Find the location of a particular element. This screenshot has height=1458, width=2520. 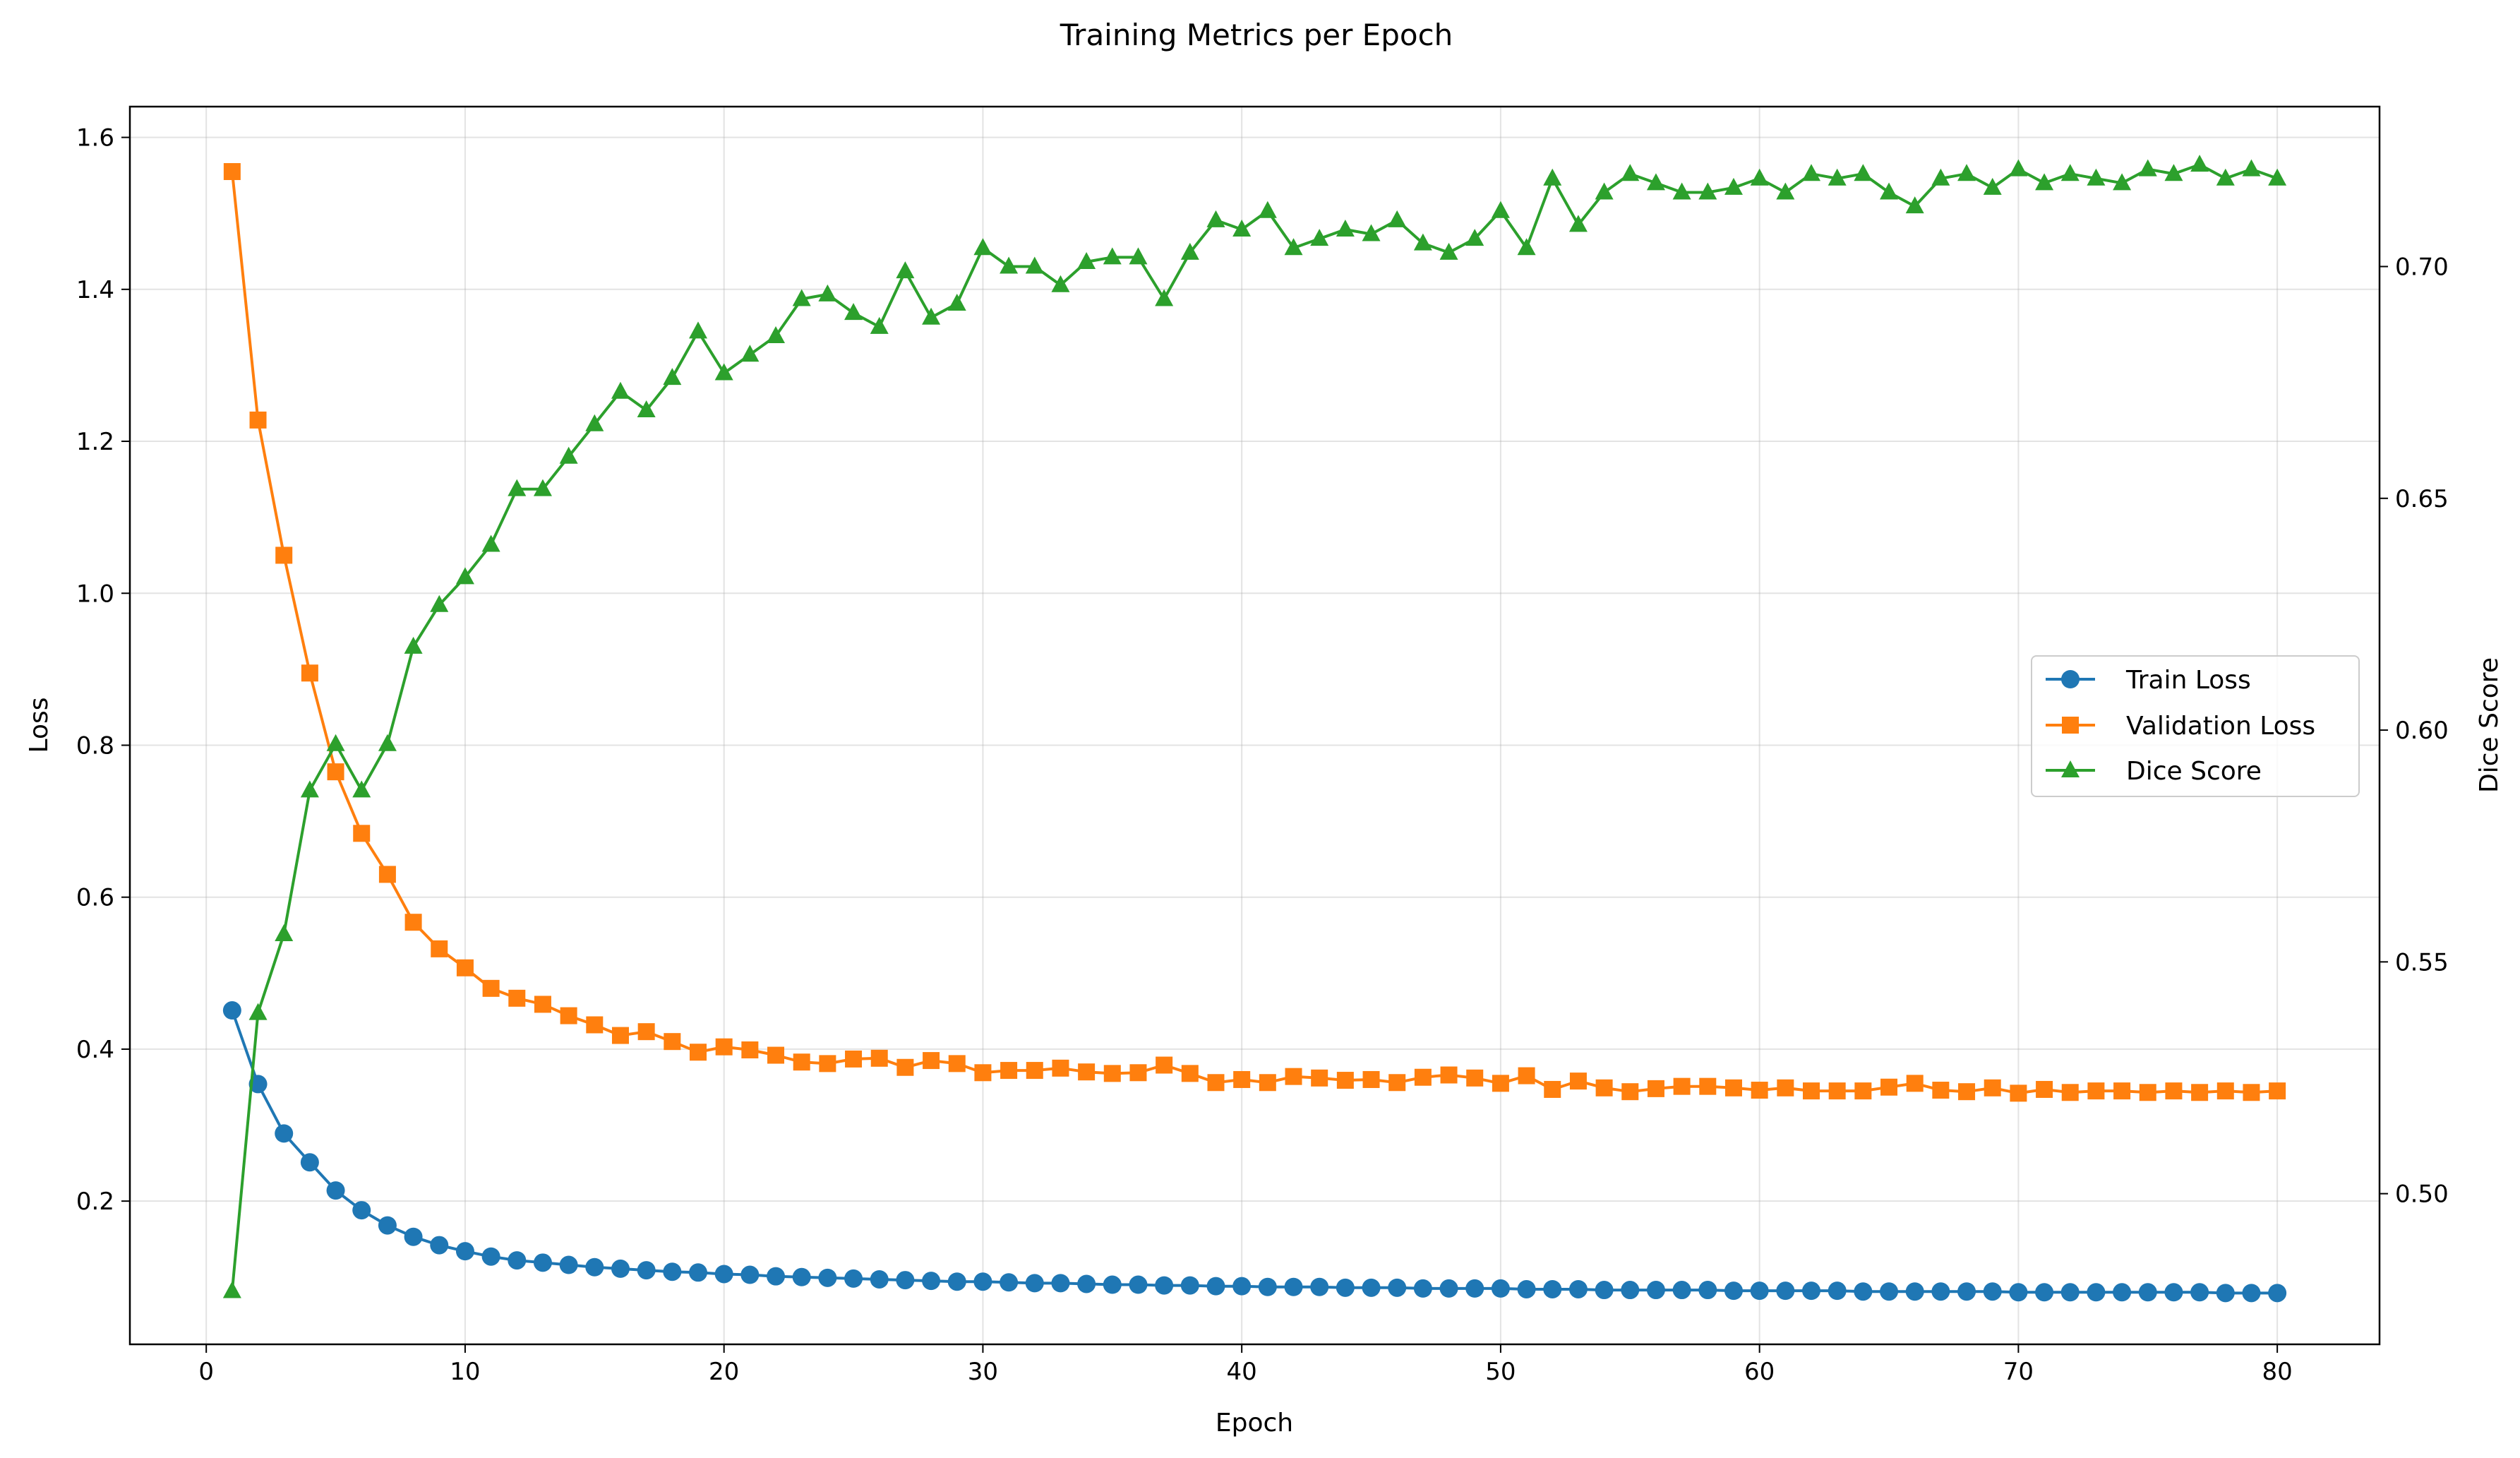

y2-tick-label: 0.50 is located at coordinates (2422, 1195).